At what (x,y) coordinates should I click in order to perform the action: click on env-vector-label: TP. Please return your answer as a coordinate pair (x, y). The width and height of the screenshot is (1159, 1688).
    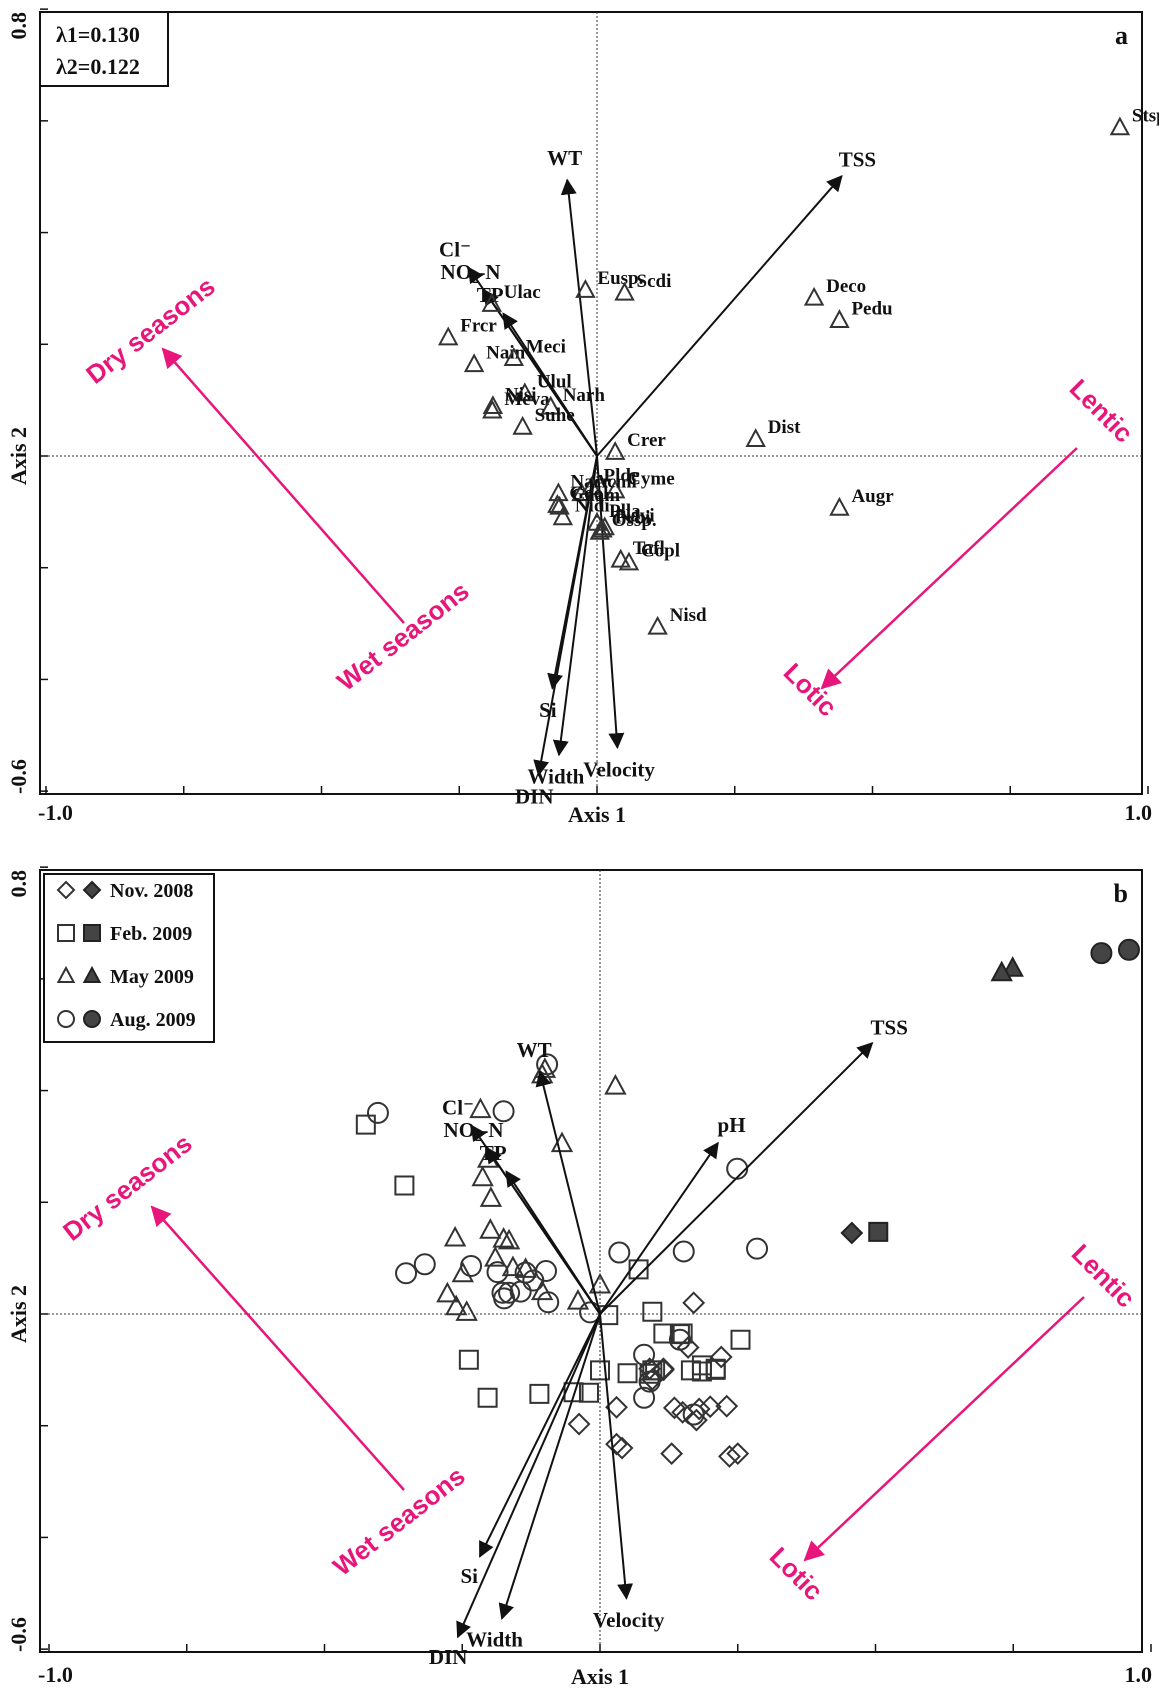
    Looking at the image, I should click on (493, 1153).